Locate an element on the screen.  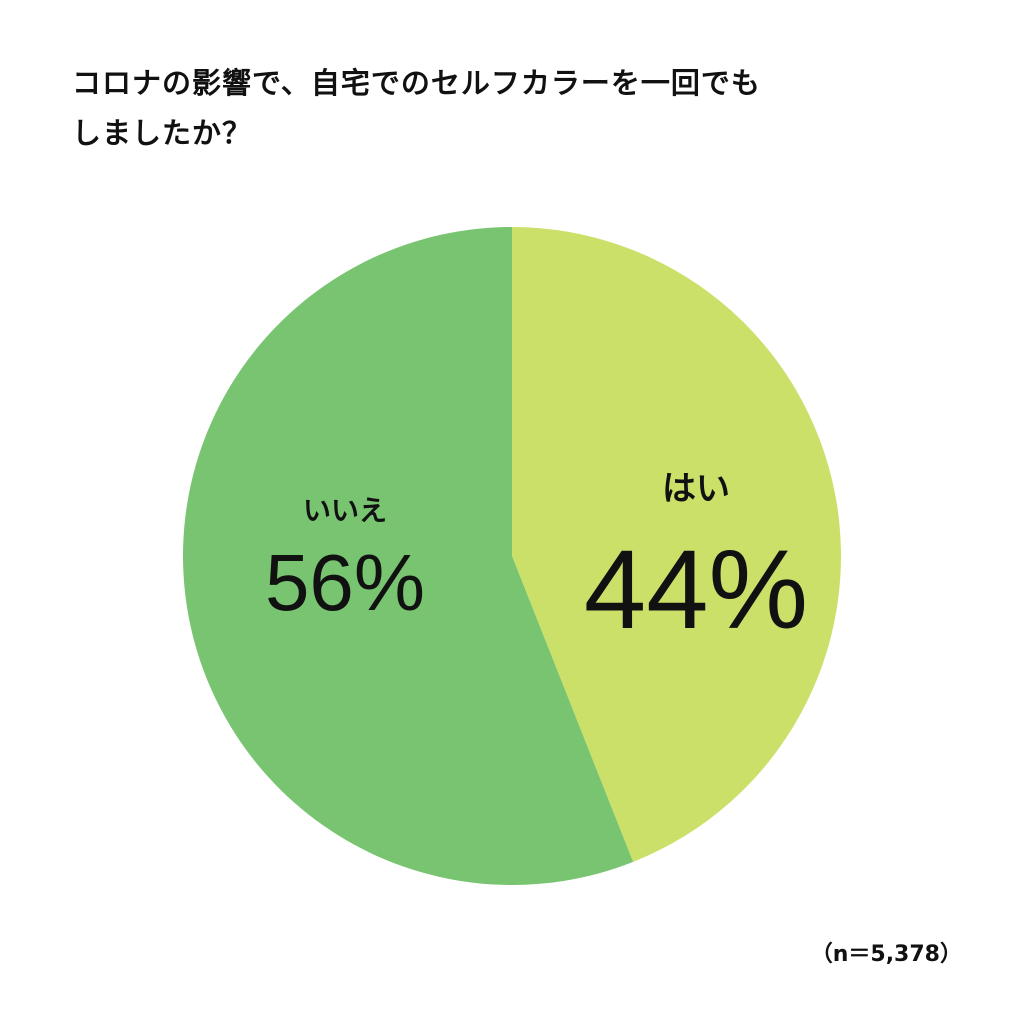
sample-size-note: （n＝5,378） is located at coordinates (886, 954).